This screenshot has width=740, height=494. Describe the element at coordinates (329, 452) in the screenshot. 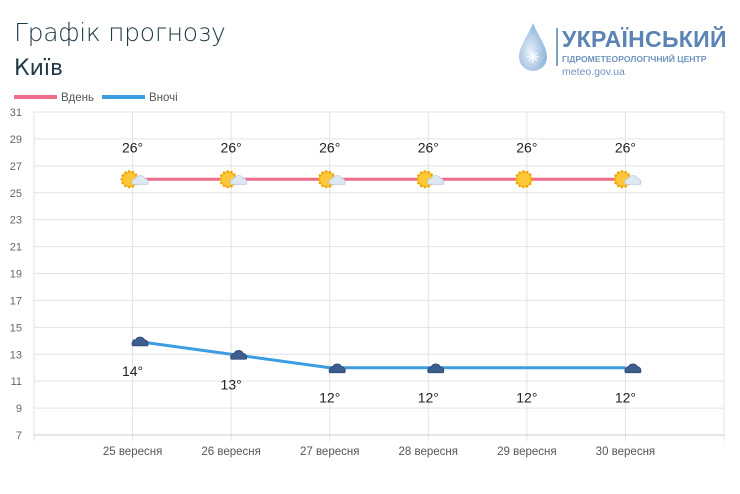

I see `x-tick-label: 27 вересня` at that location.